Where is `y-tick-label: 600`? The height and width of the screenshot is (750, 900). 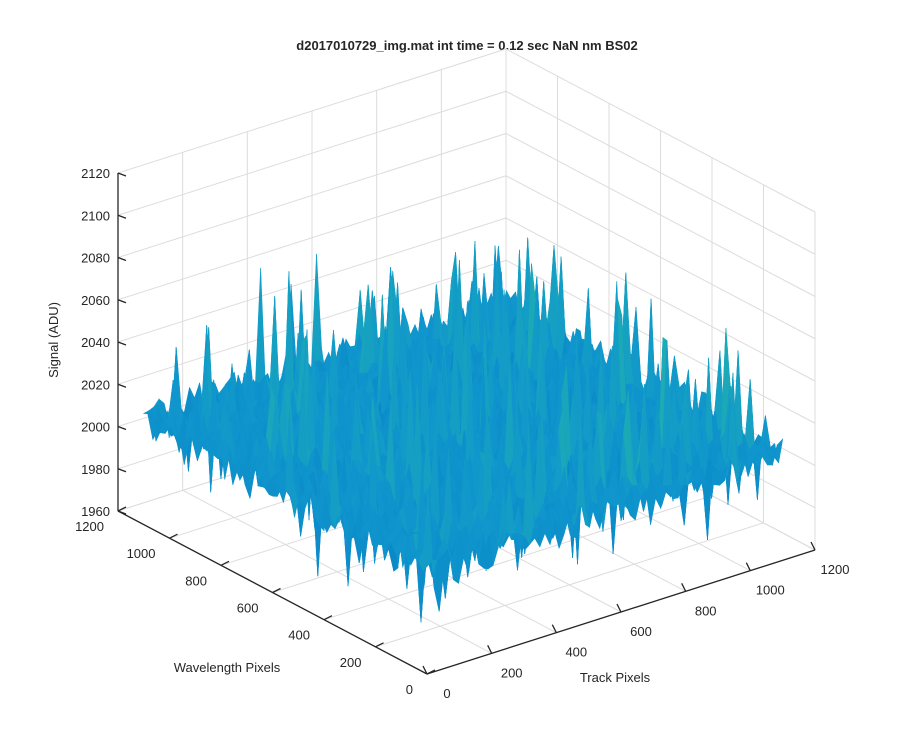 y-tick-label: 600 is located at coordinates (248, 608).